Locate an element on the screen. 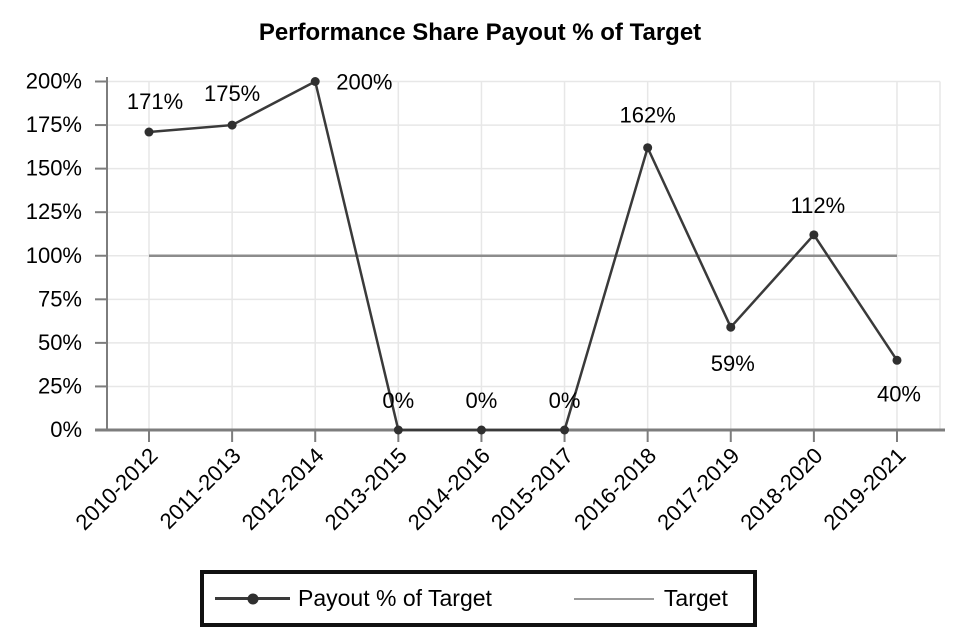 The width and height of the screenshot is (960, 642). data-label: 200% is located at coordinates (364, 82).